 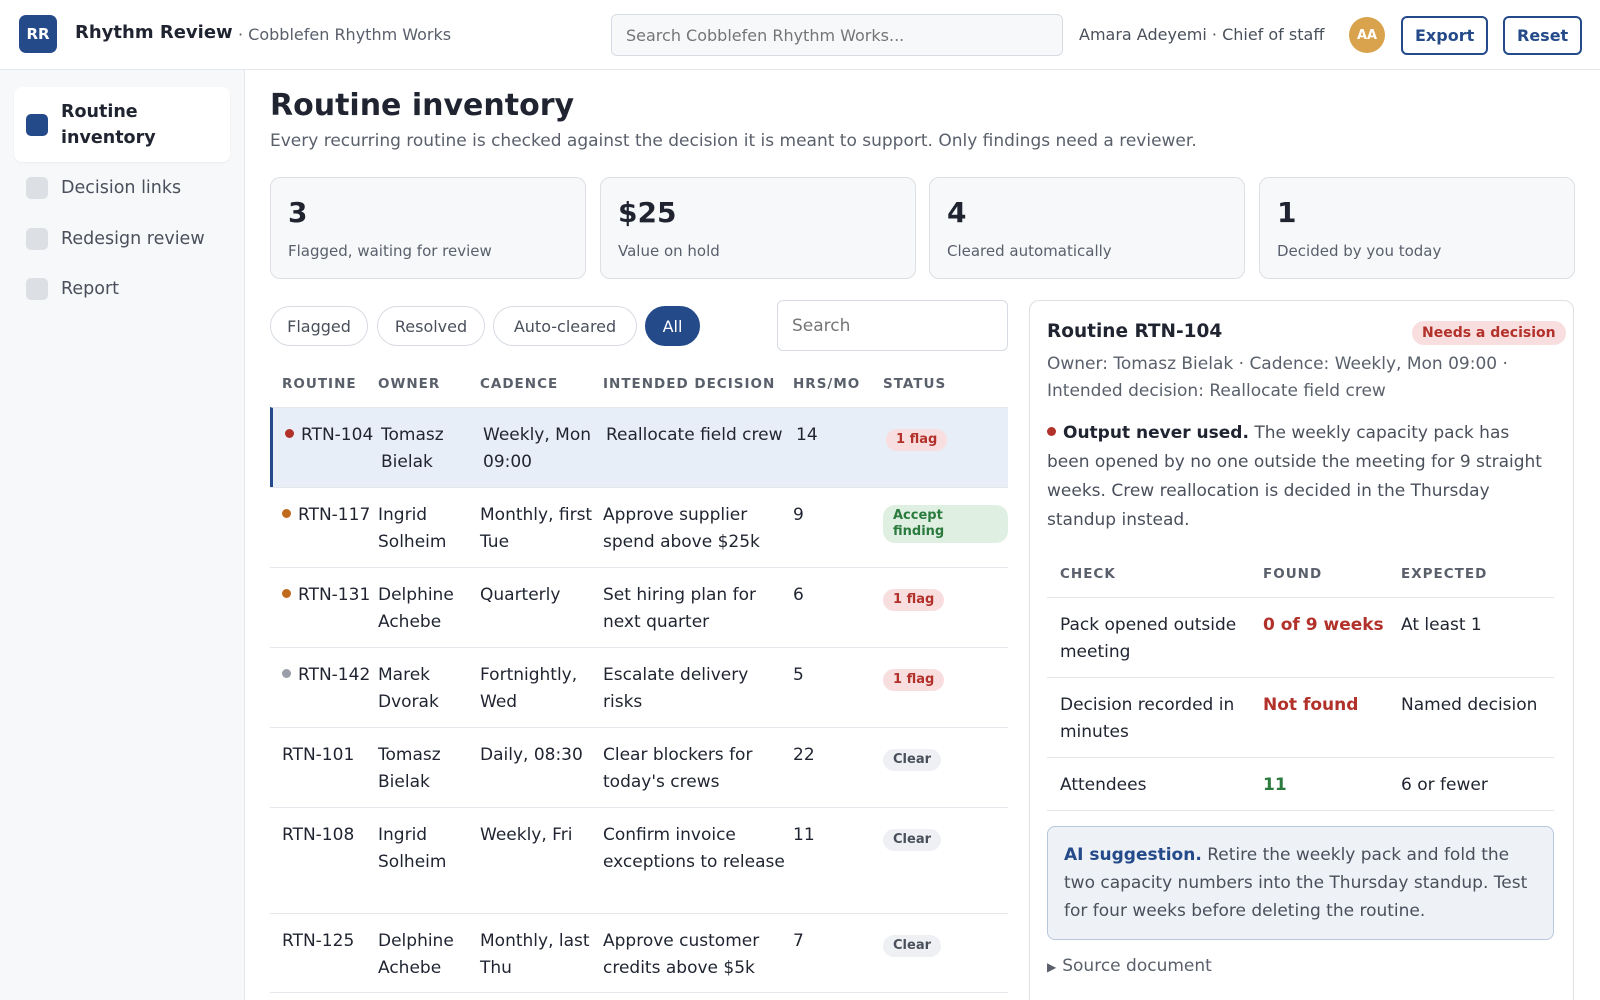 I want to click on sidebar-item-decision-links: Decision links, so click(x=122, y=188).